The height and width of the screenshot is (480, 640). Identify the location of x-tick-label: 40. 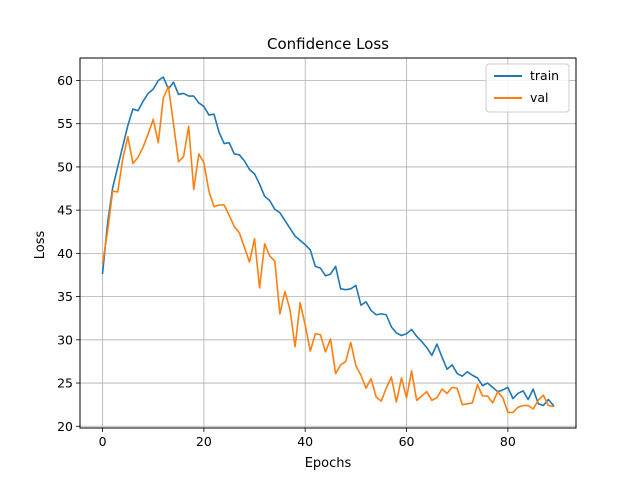
(305, 441).